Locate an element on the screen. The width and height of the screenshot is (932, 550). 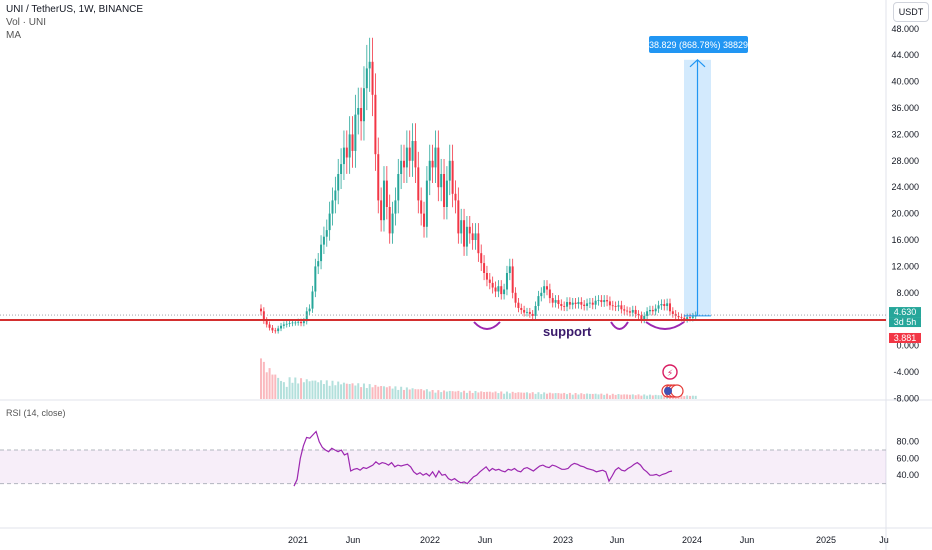
volume-group is located at coordinates (478, 378).